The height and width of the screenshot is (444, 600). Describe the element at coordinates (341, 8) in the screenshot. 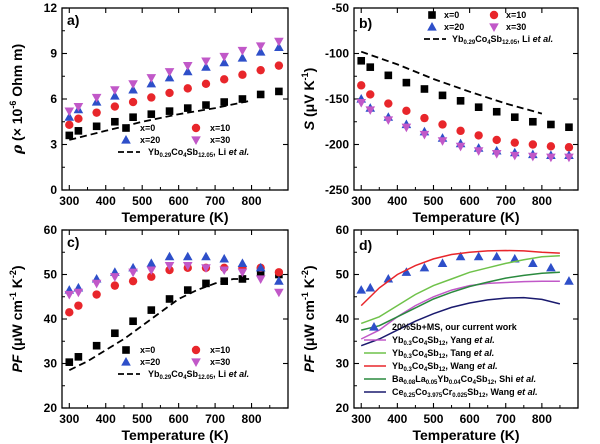

I see `y-tick-label: -50` at that location.